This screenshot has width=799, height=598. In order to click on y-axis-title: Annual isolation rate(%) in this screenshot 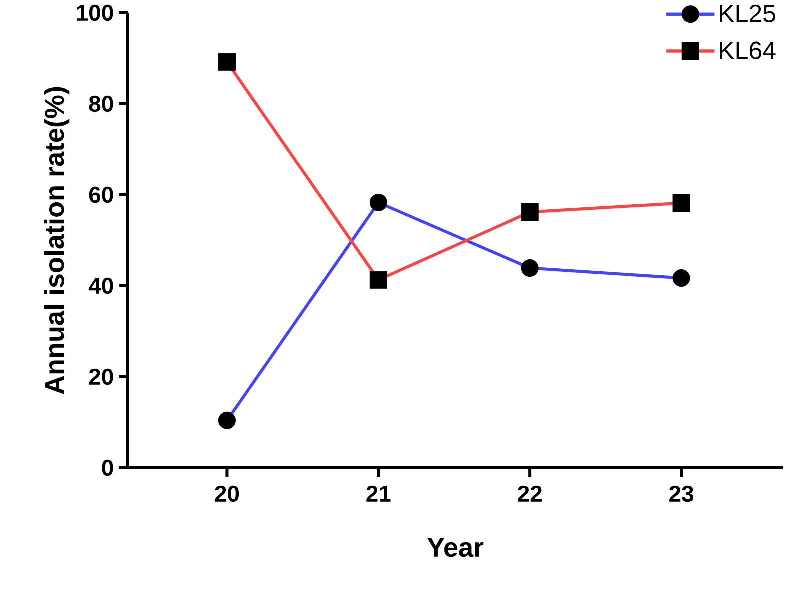, I will do `click(57, 240)`.